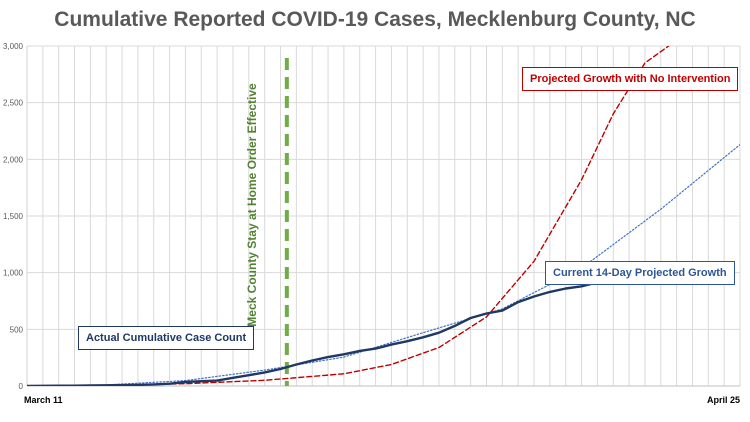 Image resolution: width=750 pixels, height=422 pixels. What do you see at coordinates (724, 400) in the screenshot?
I see `x-axis-end-label: April 25` at bounding box center [724, 400].